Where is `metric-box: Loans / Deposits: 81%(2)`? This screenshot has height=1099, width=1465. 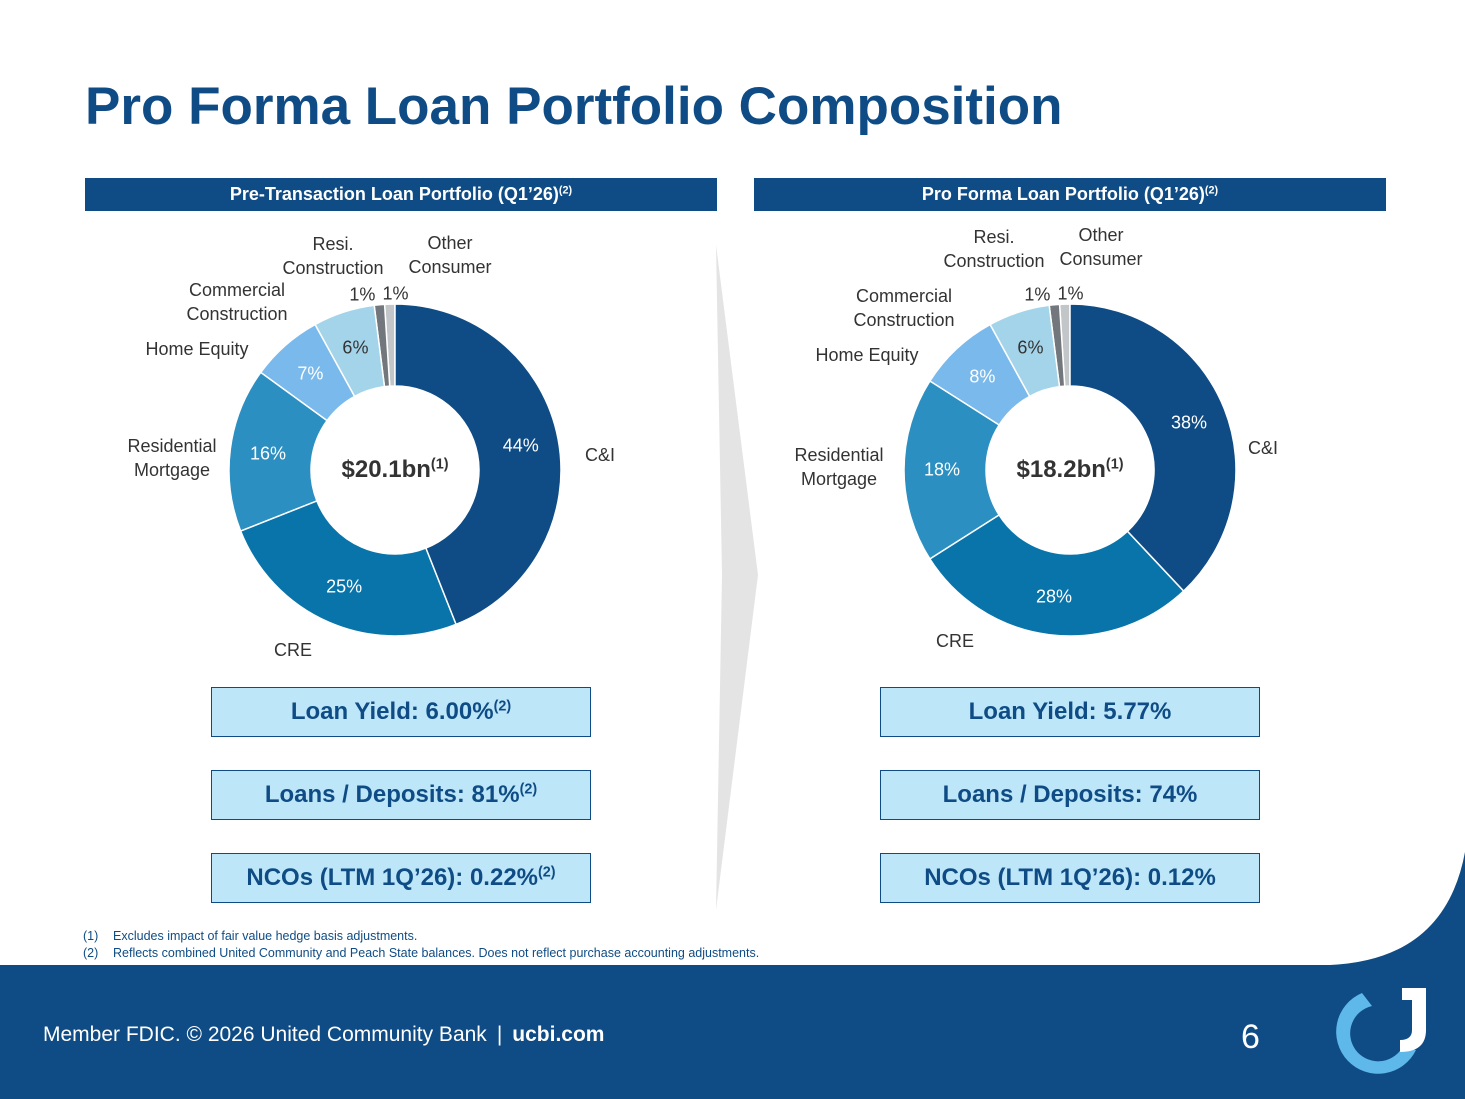
metric-box: Loans / Deposits: 81%(2) is located at coordinates (401, 795).